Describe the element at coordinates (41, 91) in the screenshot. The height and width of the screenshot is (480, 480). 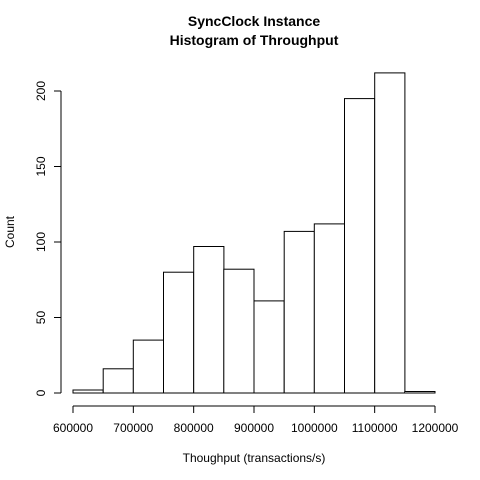
I see `y-tick-label: 200` at that location.